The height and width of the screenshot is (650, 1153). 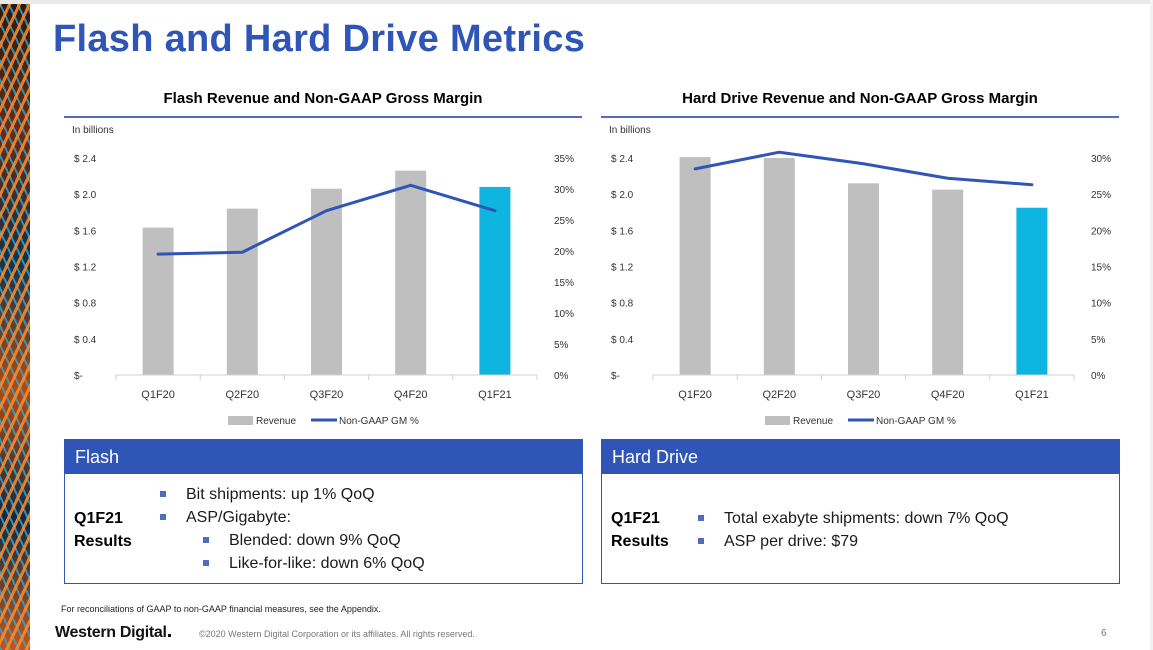 What do you see at coordinates (103, 541) in the screenshot?
I see `flash-label-results: Results` at bounding box center [103, 541].